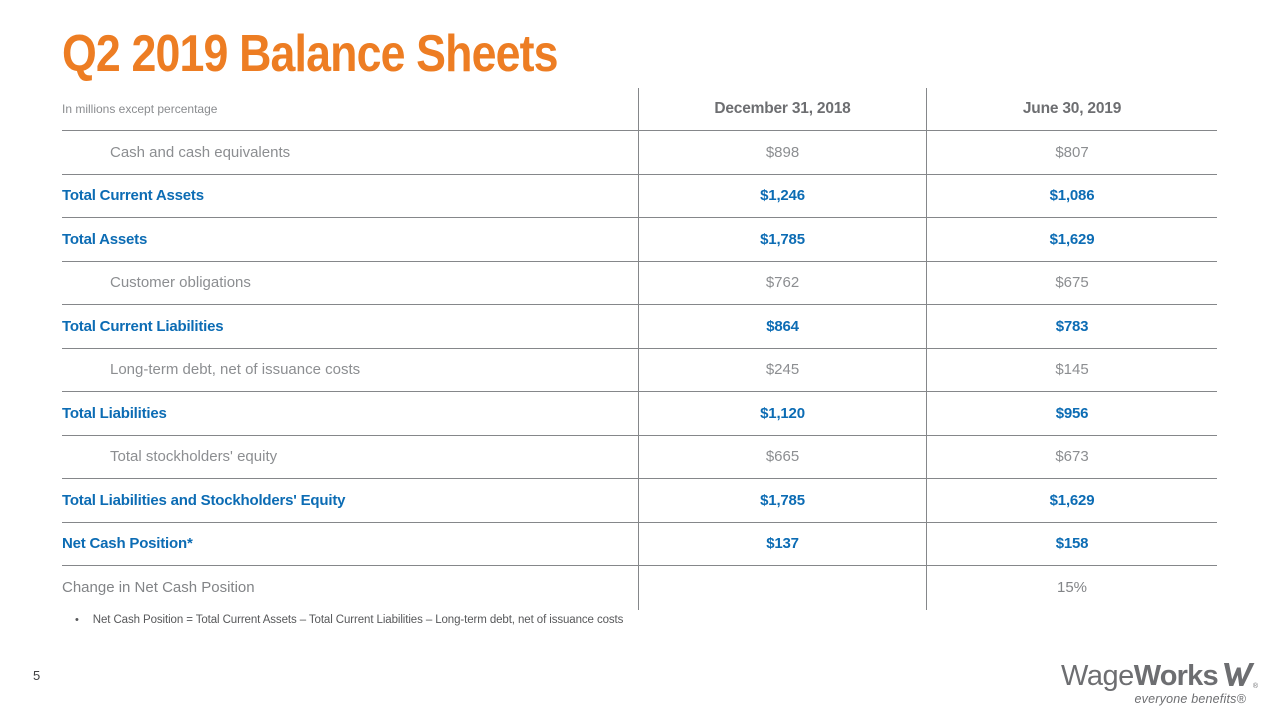 The width and height of the screenshot is (1280, 720). I want to click on table-row-label: Long-term debt, net of issuance costs, so click(350, 370).